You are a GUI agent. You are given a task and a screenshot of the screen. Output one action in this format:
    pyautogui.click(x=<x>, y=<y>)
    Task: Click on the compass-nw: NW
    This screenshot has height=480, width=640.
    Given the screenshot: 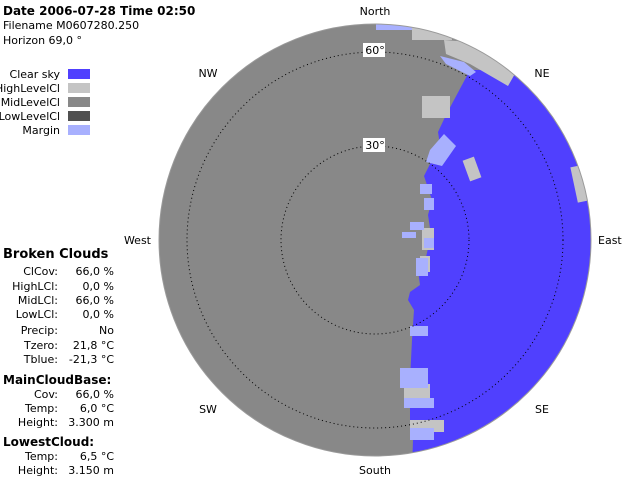 What is the action you would take?
    pyautogui.click(x=207, y=73)
    